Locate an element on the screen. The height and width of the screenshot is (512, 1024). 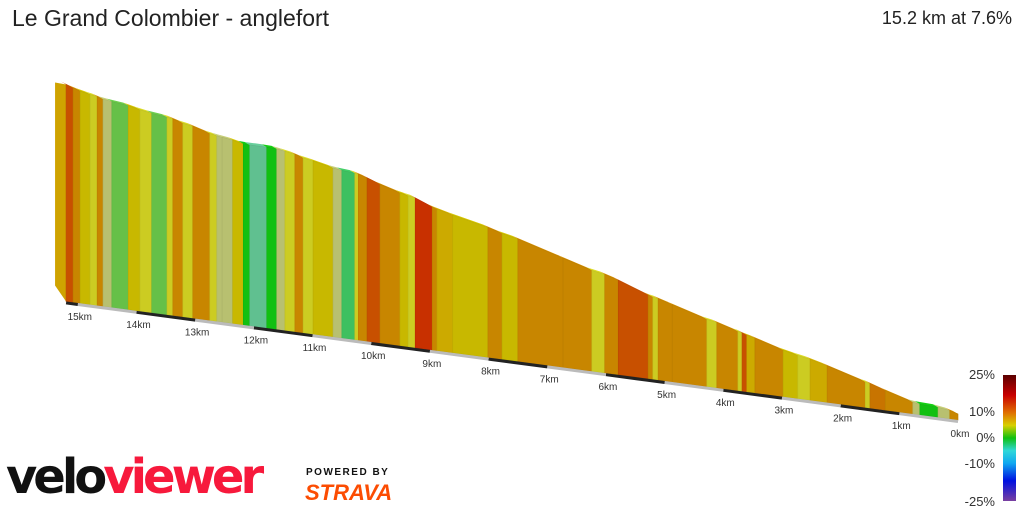
tick-label: 12km is located at coordinates (256, 340).